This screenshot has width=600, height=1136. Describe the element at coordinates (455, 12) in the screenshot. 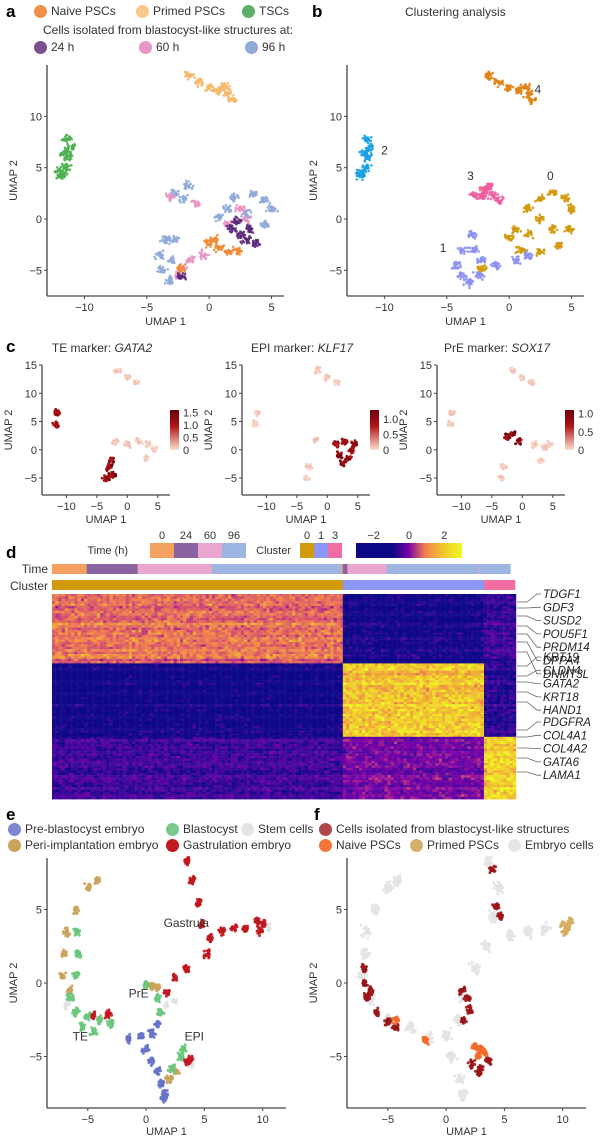

I see `panel-b-title: Clustering analysis` at that location.